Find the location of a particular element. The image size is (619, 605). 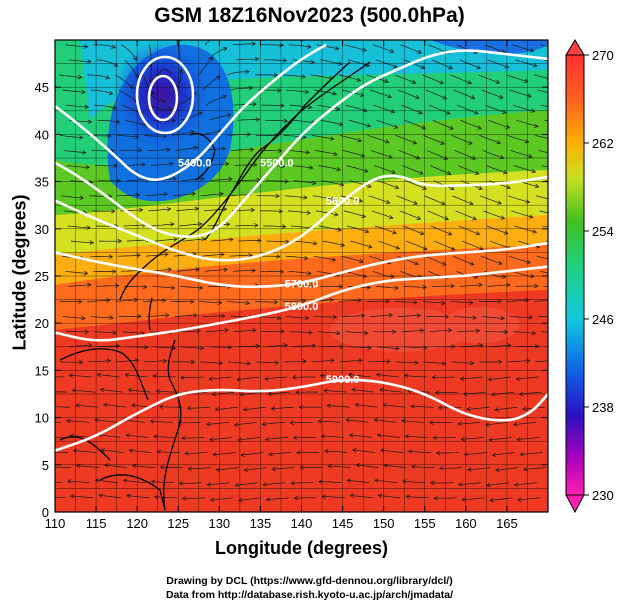

colorbar-min-arrow is located at coordinates (575, 504).